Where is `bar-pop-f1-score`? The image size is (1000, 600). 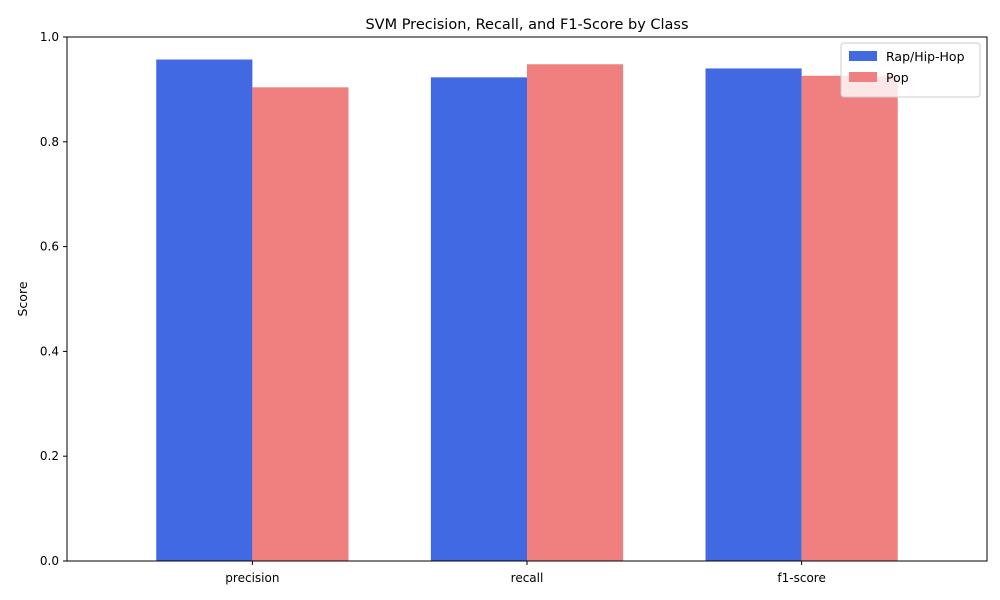
bar-pop-f1-score is located at coordinates (849, 318).